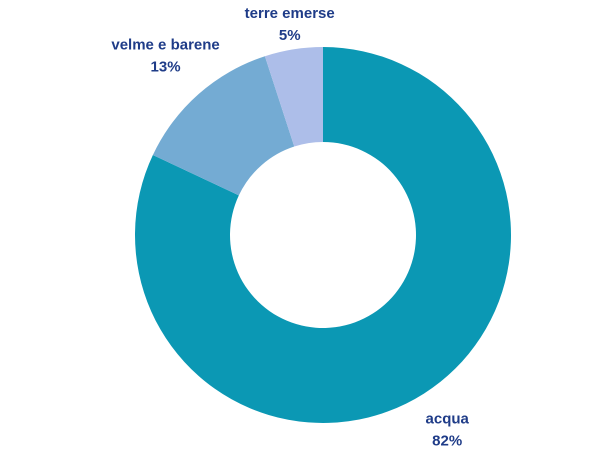  Describe the element at coordinates (166, 66) in the screenshot. I see `slice-value-label: 13%` at that location.